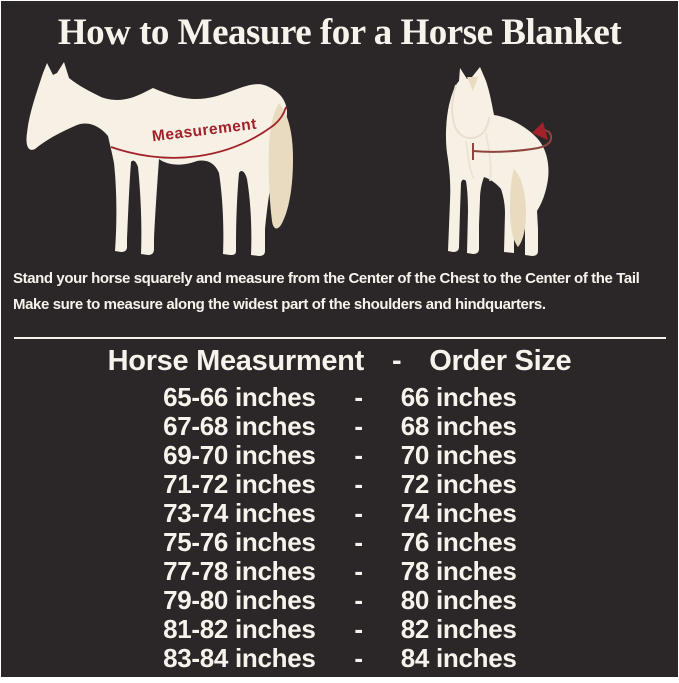 The width and height of the screenshot is (679, 683). Describe the element at coordinates (239, 397) in the screenshot. I see `row-measurement: 65-66 inches` at that location.